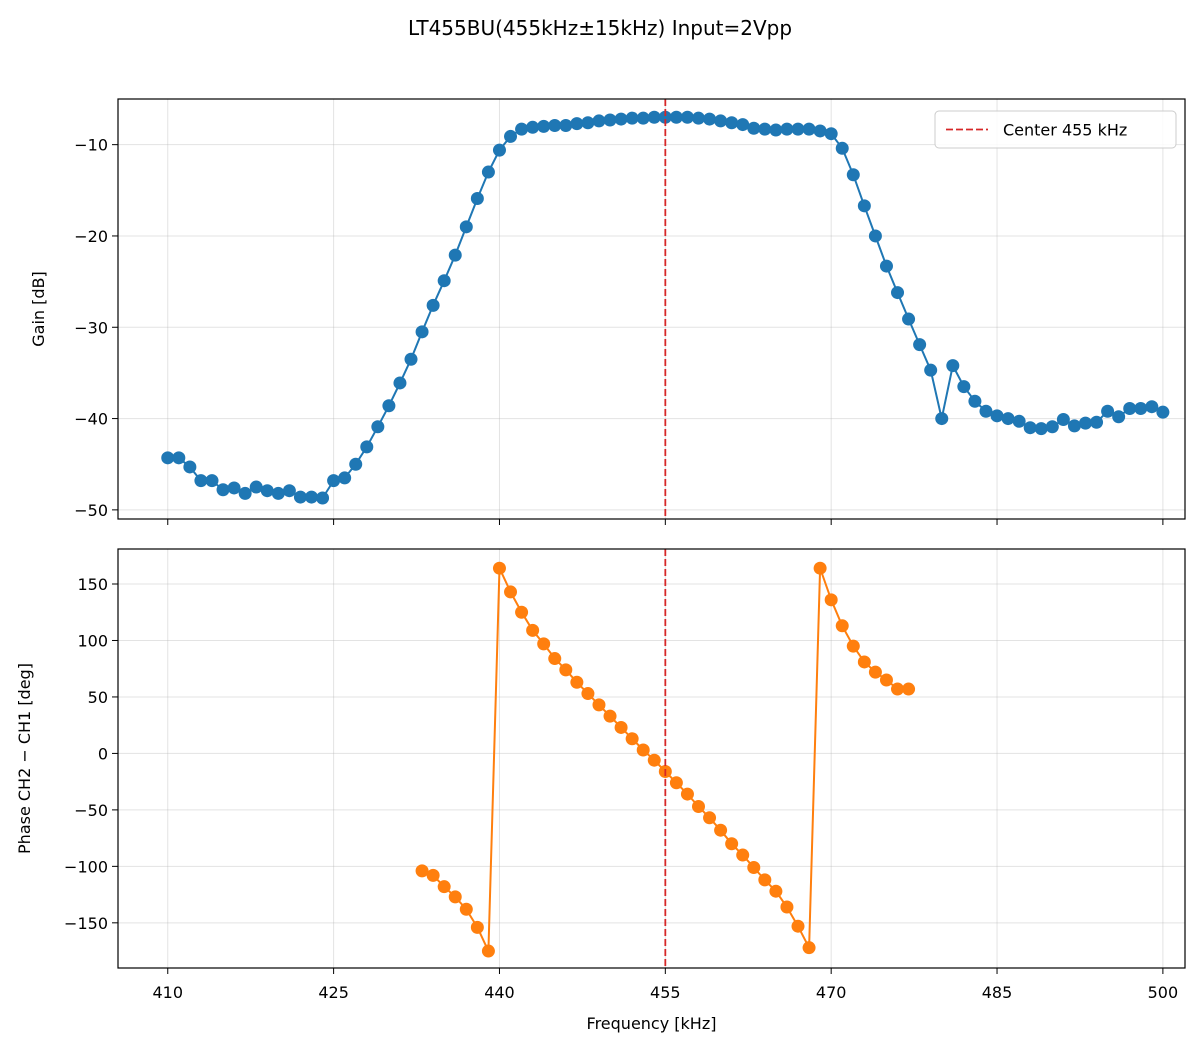 The width and height of the screenshot is (1200, 1050). Describe the element at coordinates (831, 992) in the screenshot. I see `x-tick-label: 470` at that location.